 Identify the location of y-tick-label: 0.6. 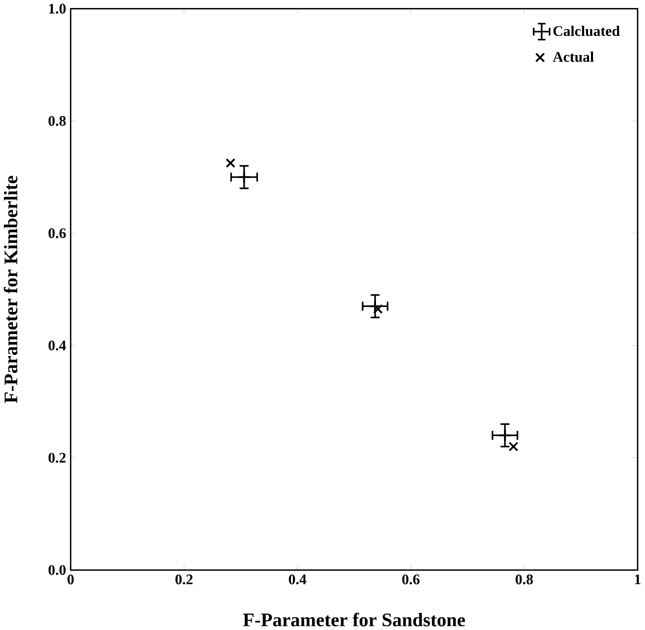
(57, 233).